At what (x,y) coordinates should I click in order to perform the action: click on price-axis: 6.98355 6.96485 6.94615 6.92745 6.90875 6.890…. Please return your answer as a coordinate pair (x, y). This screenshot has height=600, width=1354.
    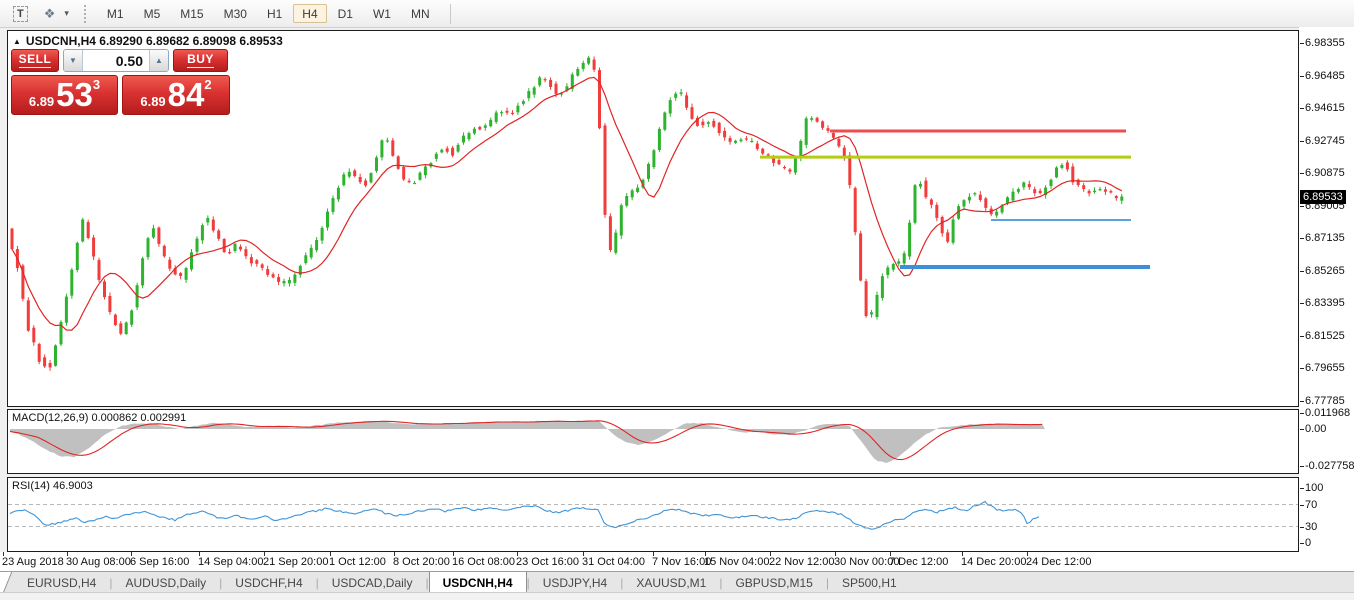
    Looking at the image, I should click on (1326, 299).